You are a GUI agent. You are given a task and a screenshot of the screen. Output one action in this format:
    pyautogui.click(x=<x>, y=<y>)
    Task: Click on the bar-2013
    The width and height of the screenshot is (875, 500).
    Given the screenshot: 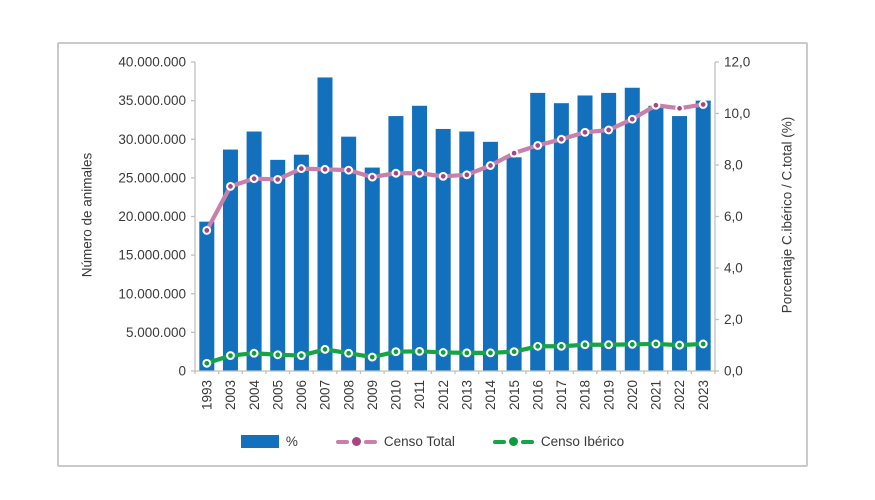 What is the action you would take?
    pyautogui.click(x=467, y=251)
    